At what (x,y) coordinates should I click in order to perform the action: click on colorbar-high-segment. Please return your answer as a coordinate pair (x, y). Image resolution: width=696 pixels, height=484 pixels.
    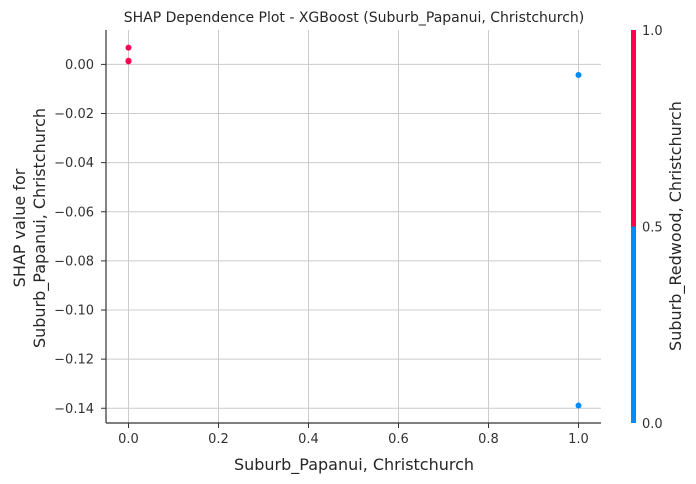
    Looking at the image, I should click on (633, 128).